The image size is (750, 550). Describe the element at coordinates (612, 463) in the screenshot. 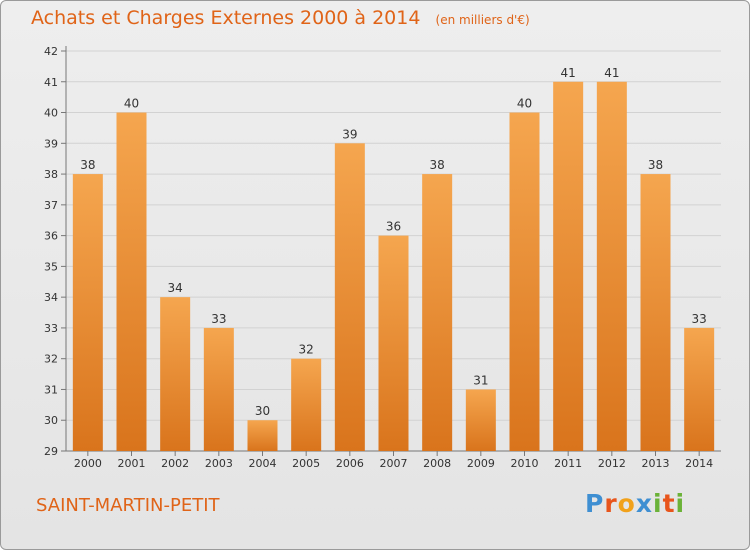

I see `x-tick-label: 2012` at that location.